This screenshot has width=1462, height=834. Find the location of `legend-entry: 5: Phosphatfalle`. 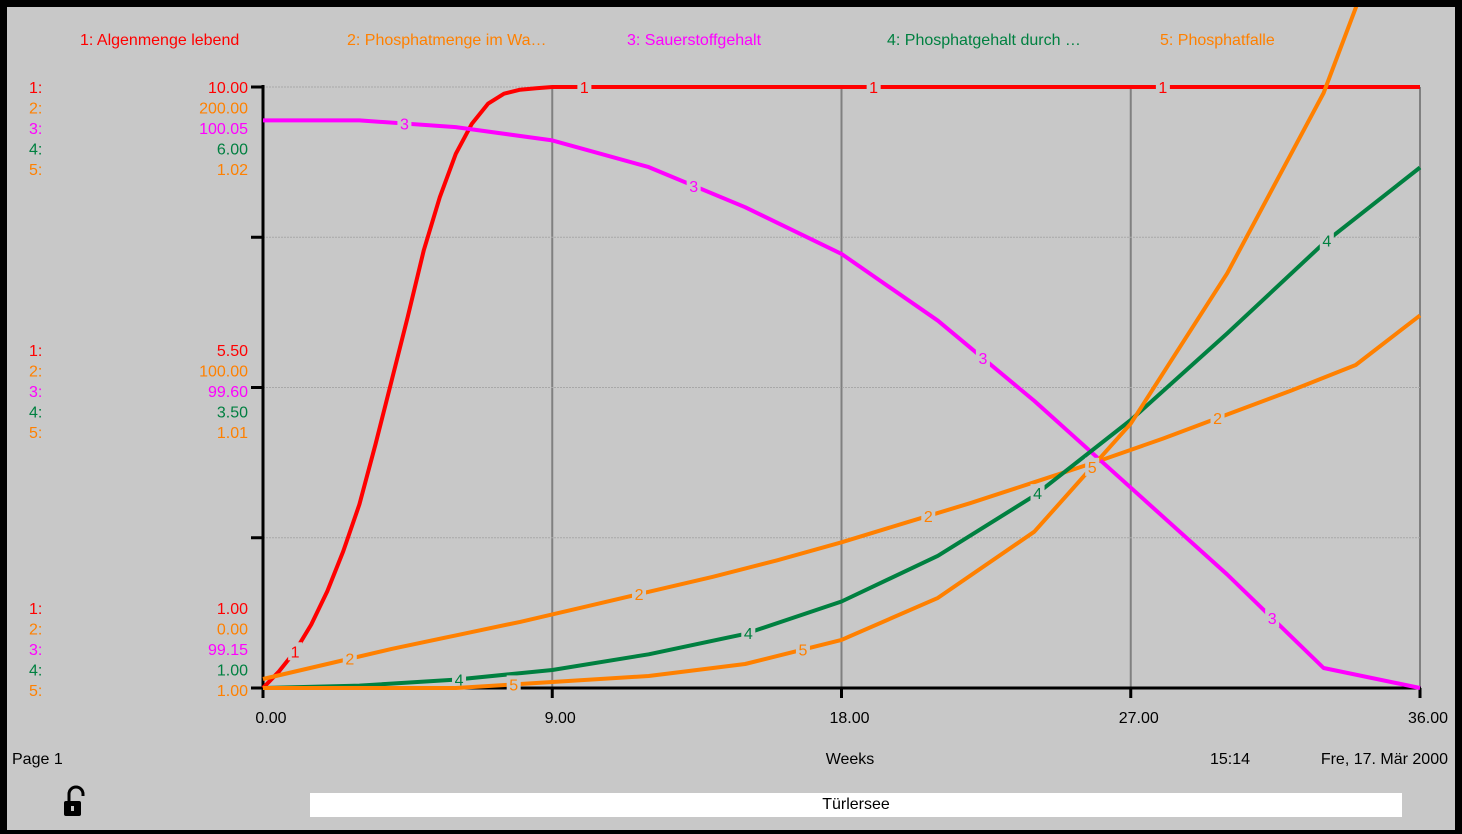

legend-entry: 5: Phosphatfalle is located at coordinates (1217, 40).